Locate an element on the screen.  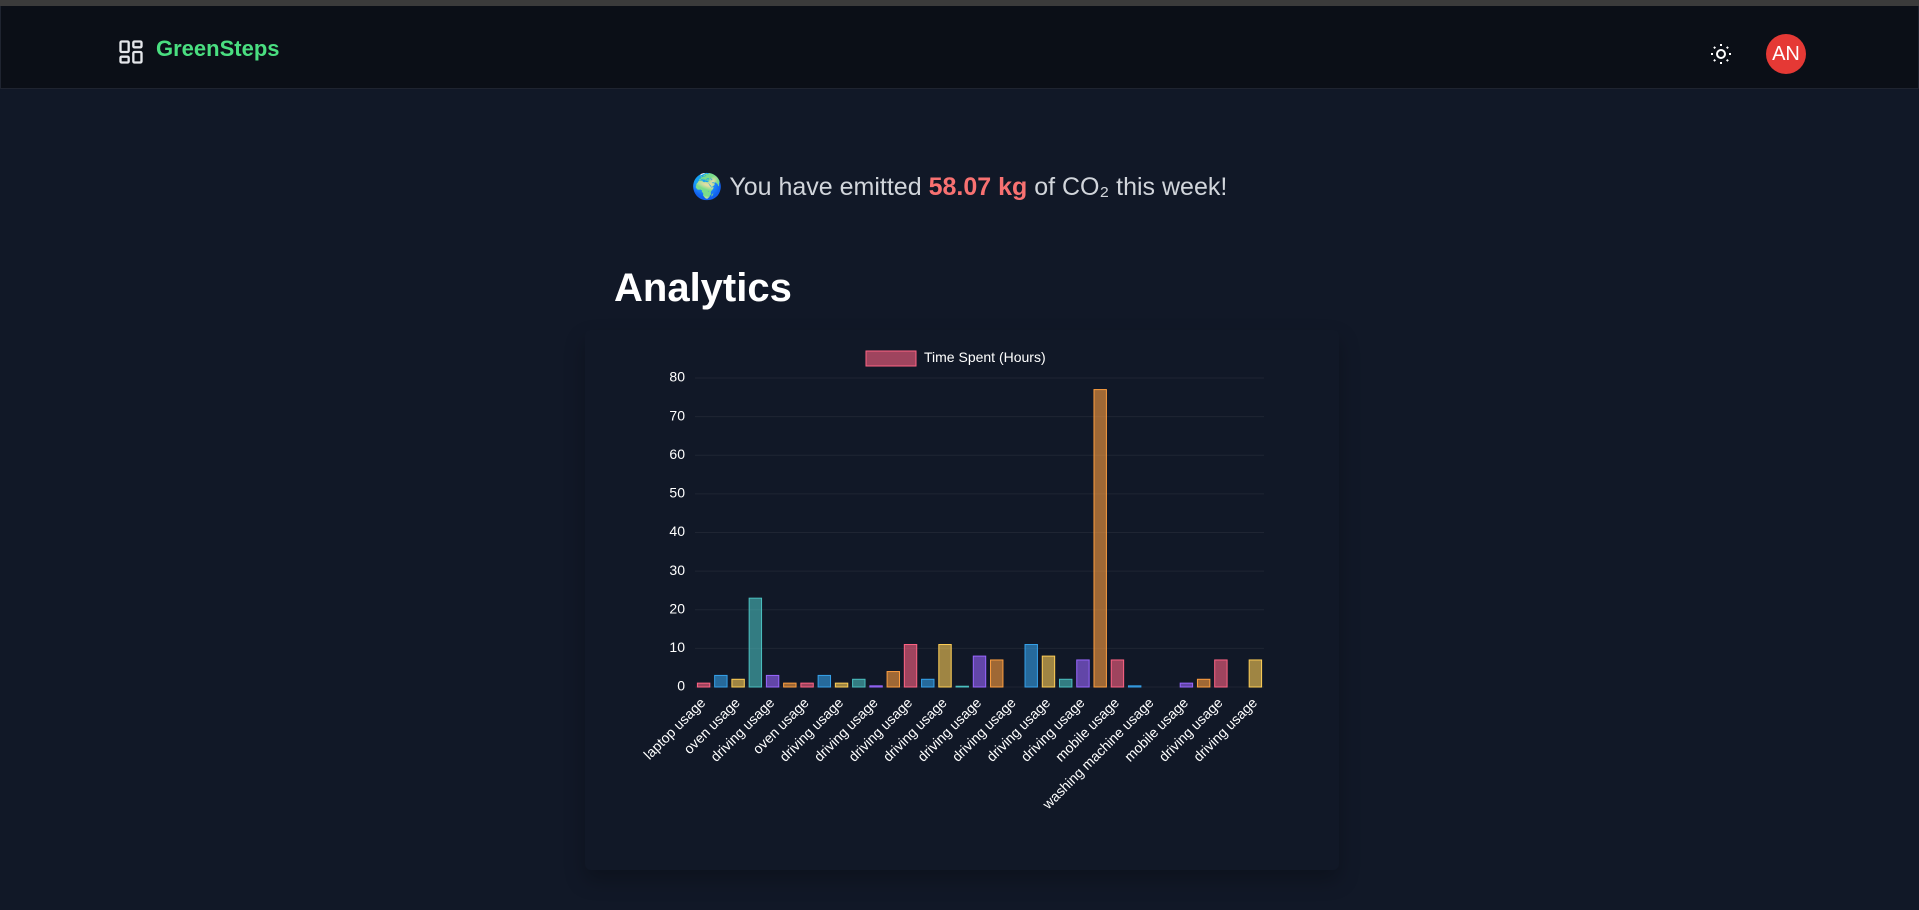
y-tick-label: 50 is located at coordinates (677, 493).